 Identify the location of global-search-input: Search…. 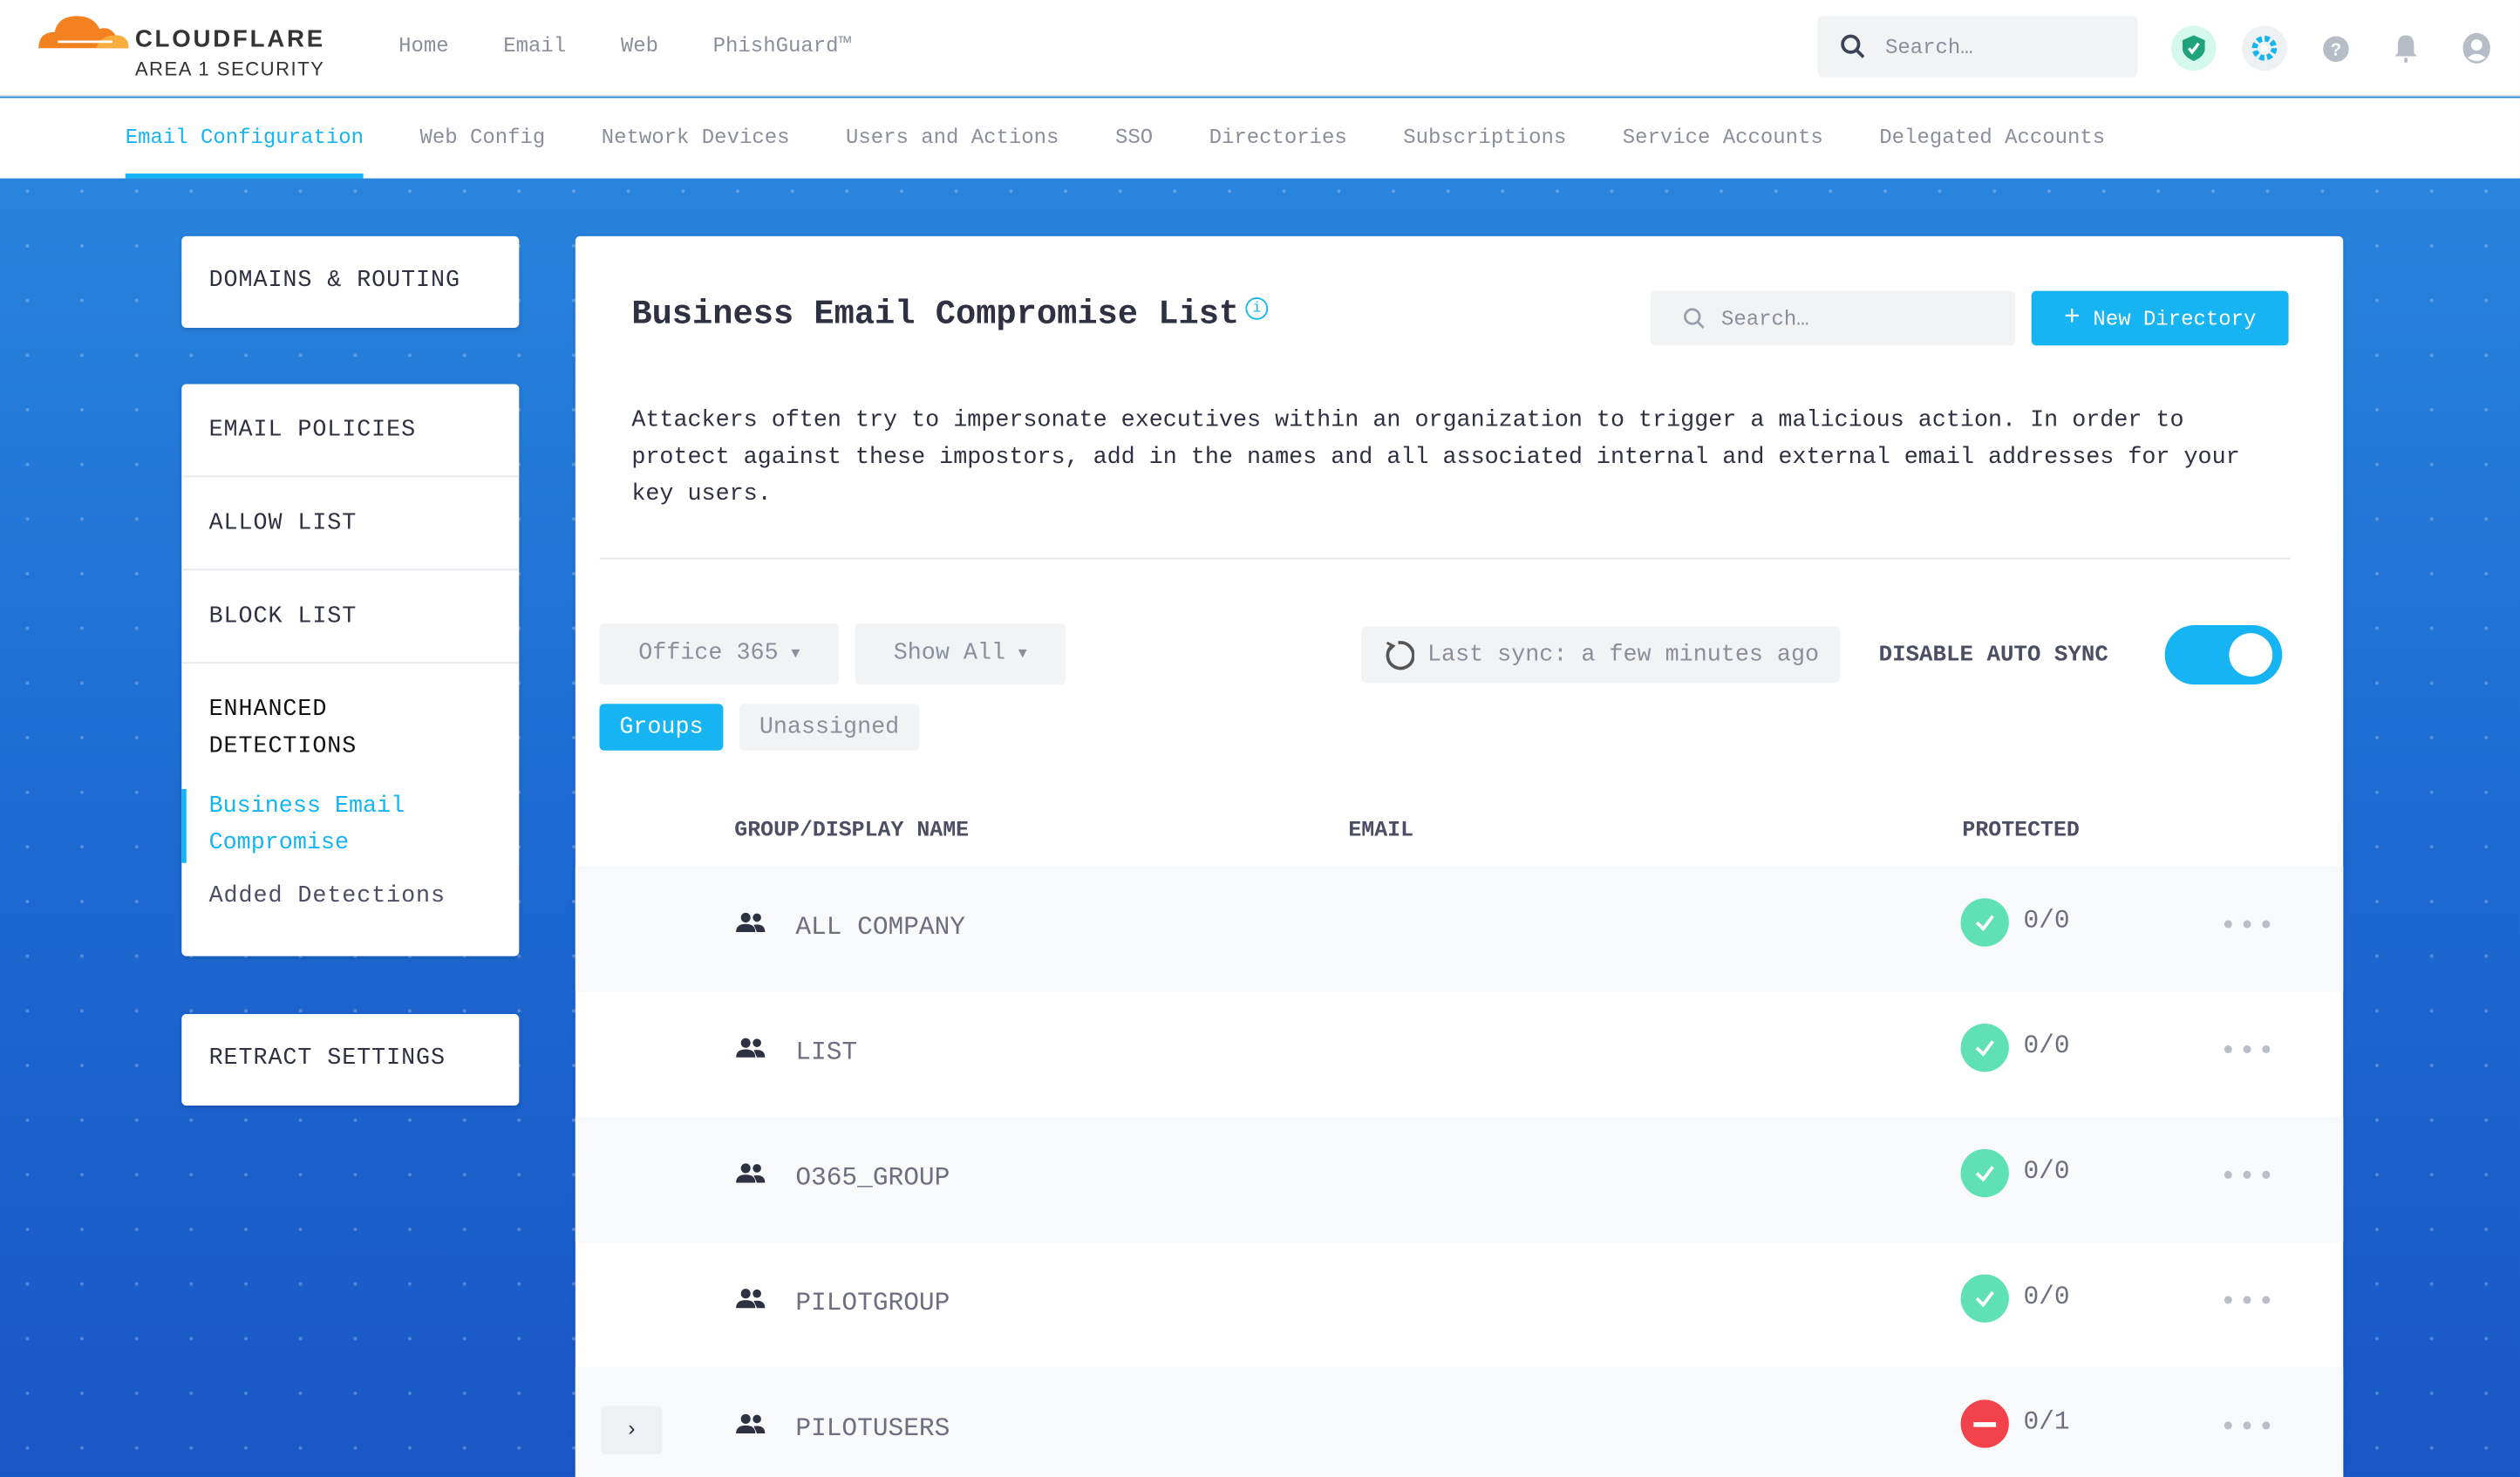
(1977, 47).